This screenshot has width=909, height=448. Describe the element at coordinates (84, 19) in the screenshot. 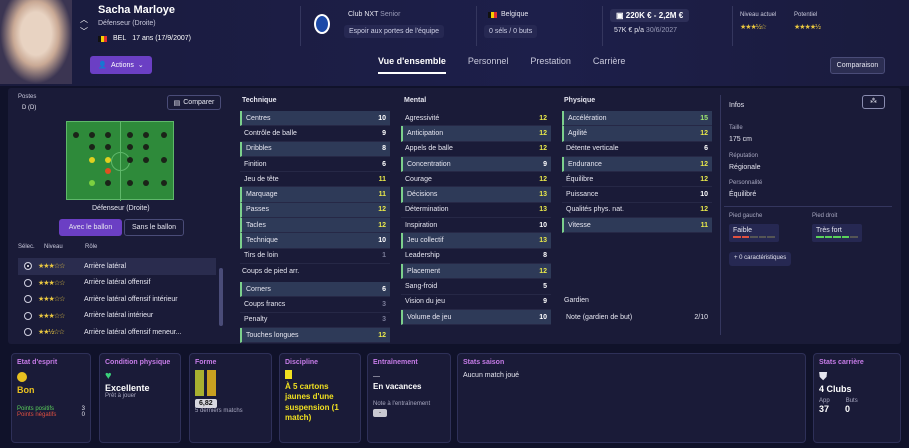

I see `chevron-up-icon: ︿` at that location.